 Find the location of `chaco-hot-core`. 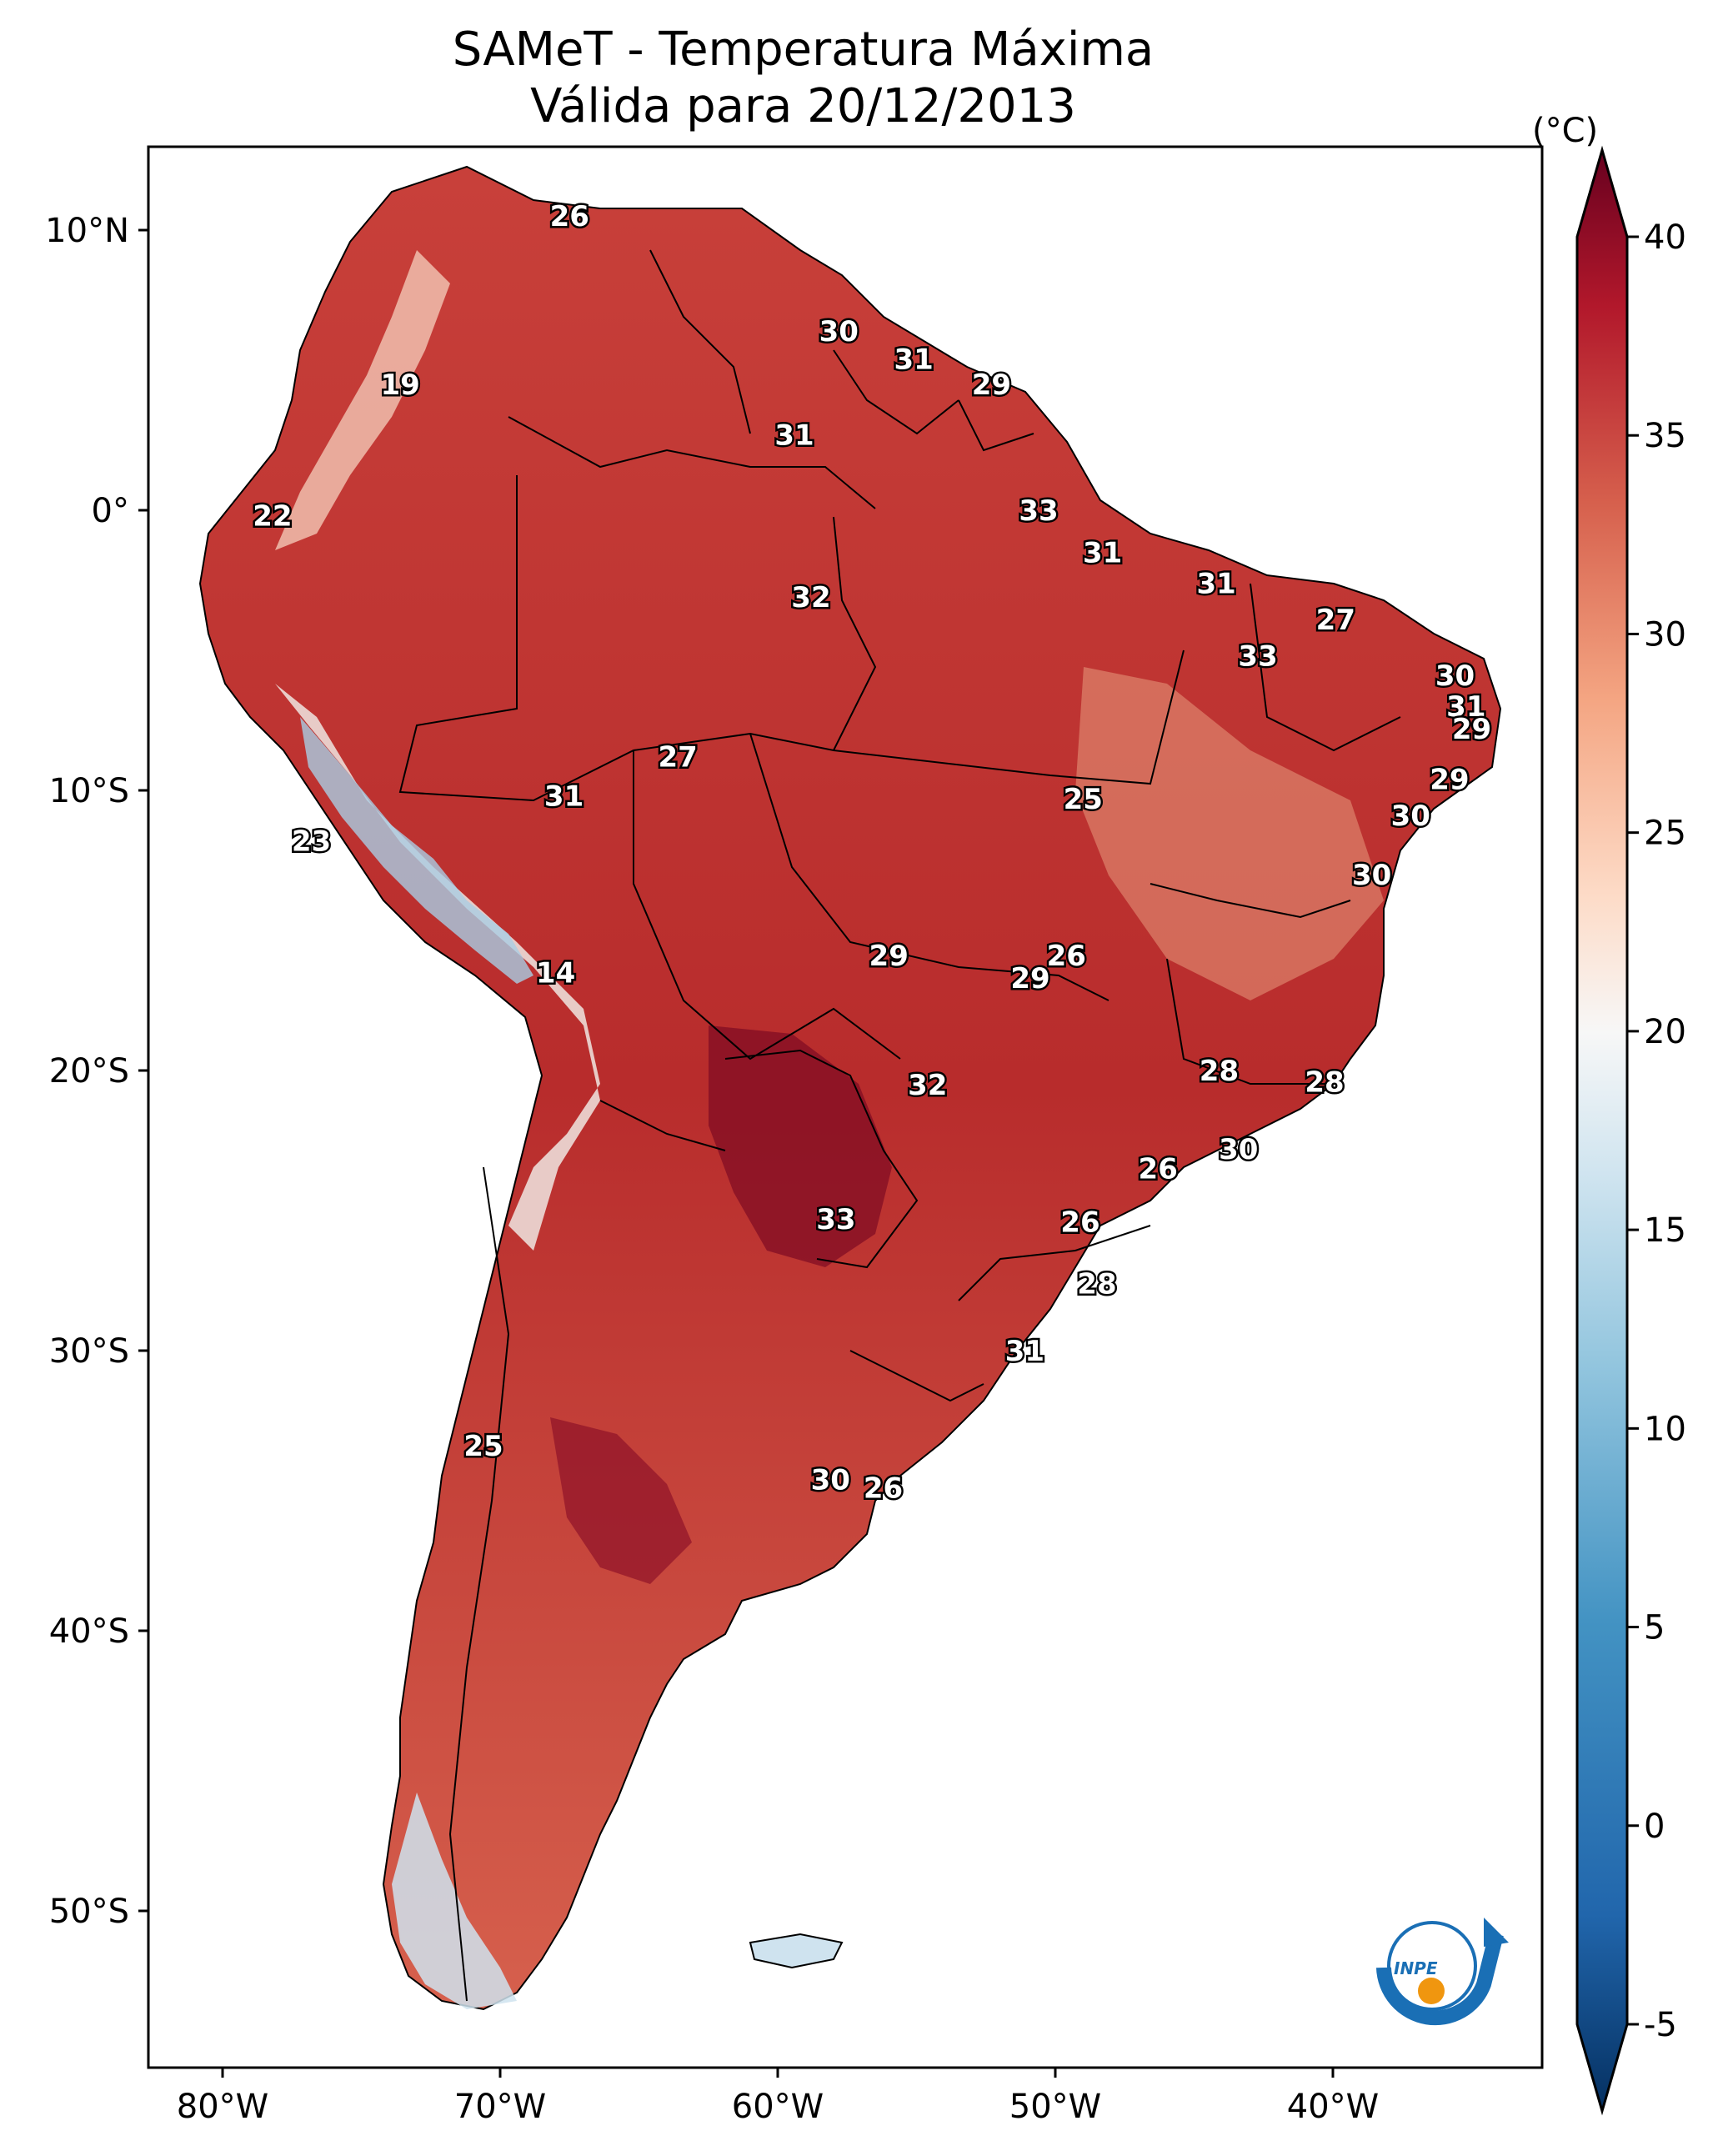

chaco-hot-core is located at coordinates (800, 1146).